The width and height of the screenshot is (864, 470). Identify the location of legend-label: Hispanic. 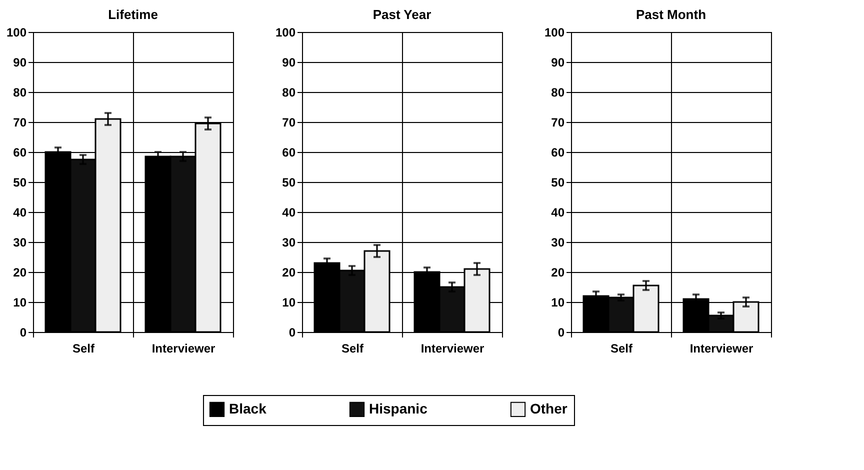
(398, 408).